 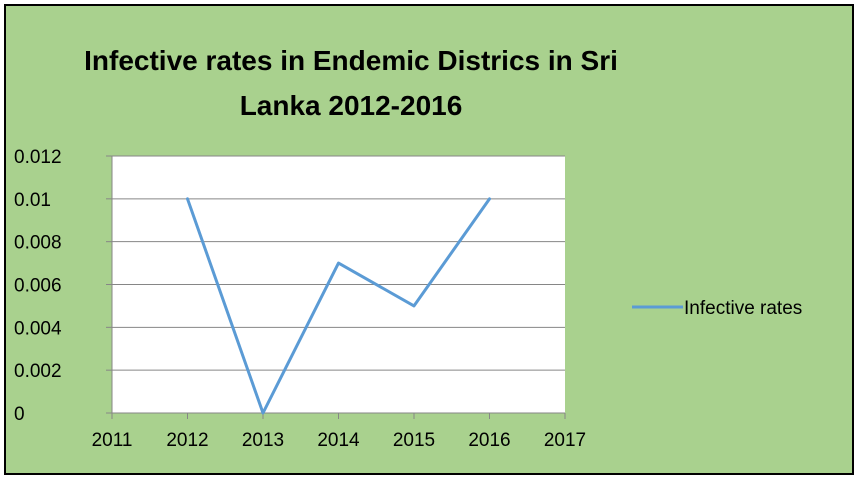 I want to click on y-tick-label: 0.004, so click(x=38, y=328).